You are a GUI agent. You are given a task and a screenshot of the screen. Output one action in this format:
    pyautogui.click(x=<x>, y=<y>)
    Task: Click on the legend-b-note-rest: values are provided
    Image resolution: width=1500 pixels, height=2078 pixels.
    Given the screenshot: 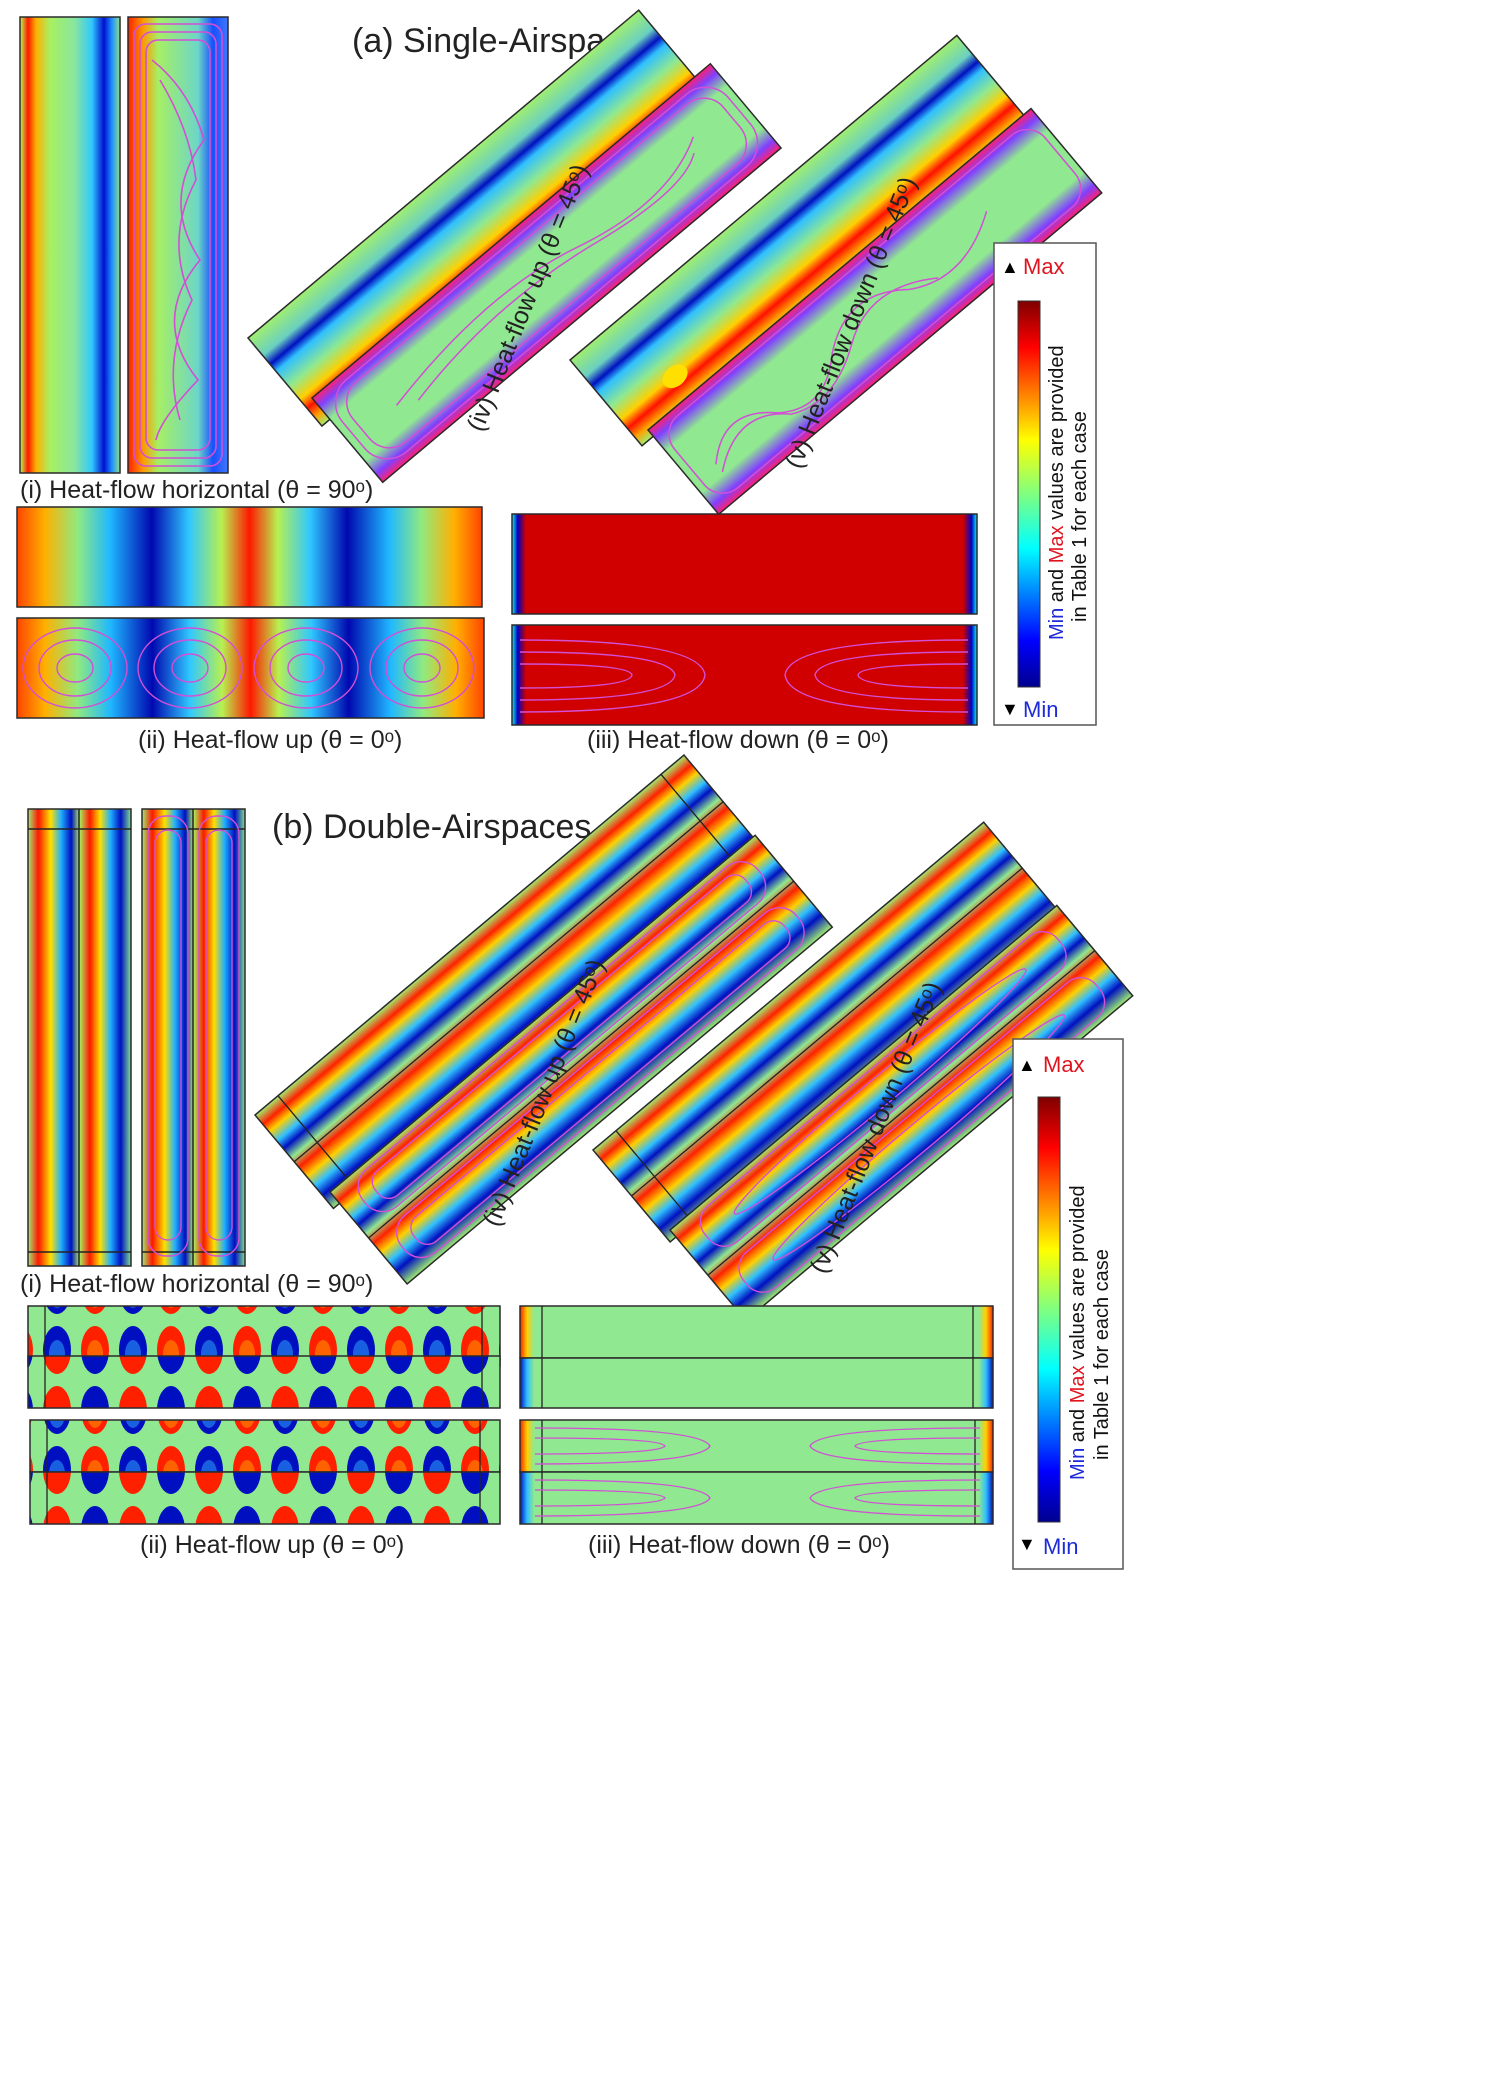 What is the action you would take?
    pyautogui.click(x=1078, y=1275)
    